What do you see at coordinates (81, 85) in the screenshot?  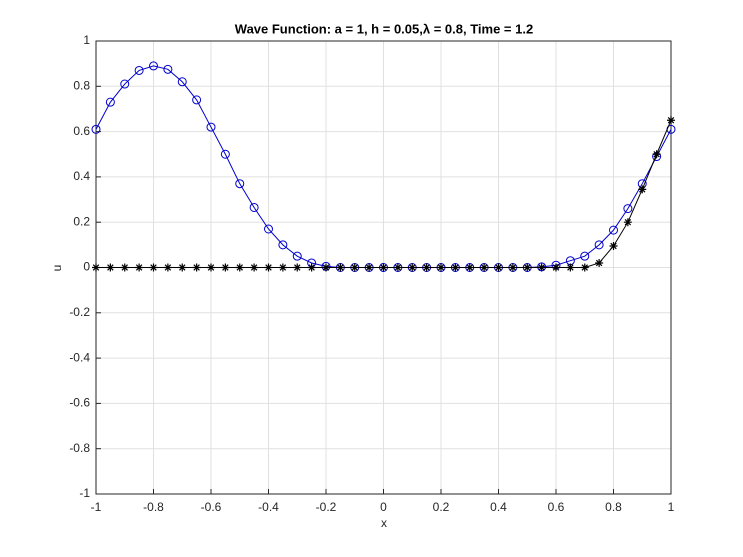 I see `y-tick-label: 0.8` at bounding box center [81, 85].